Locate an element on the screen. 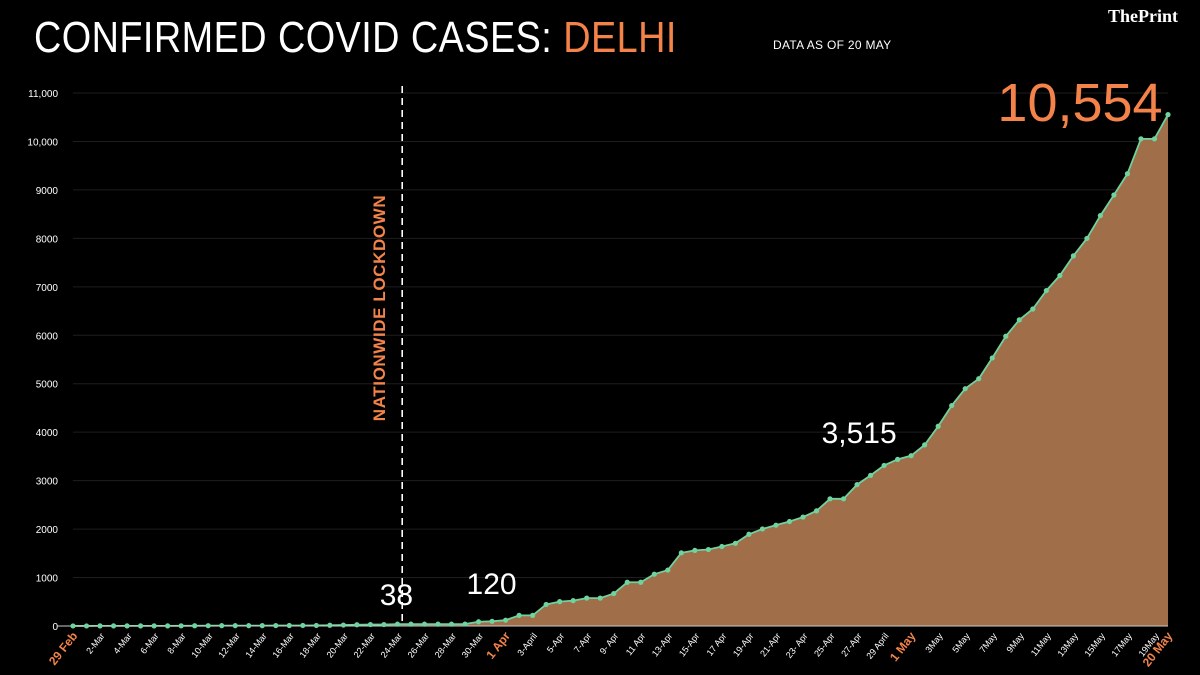 The width and height of the screenshot is (1200, 675). lockdown-marker-label: NATIONWIDE LOCKDOWN is located at coordinates (379, 308).